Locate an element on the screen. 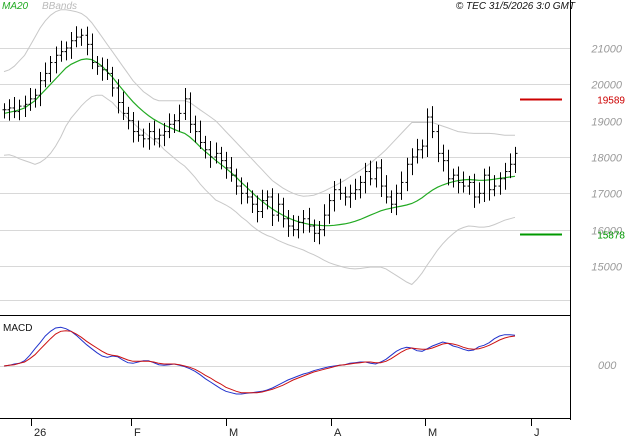  price-tick-label: 19000 is located at coordinates (606, 123).